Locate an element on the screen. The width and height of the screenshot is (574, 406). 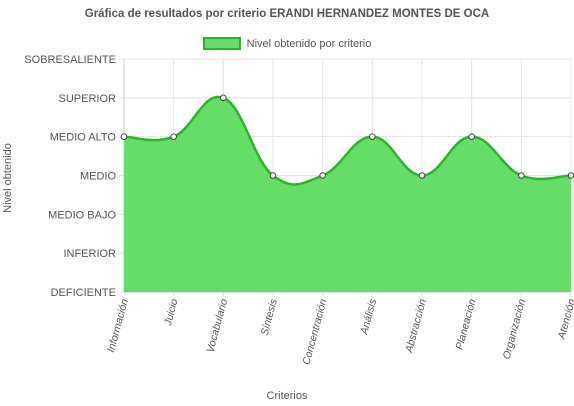
y-tick-label: MEDIO is located at coordinates (98, 177).